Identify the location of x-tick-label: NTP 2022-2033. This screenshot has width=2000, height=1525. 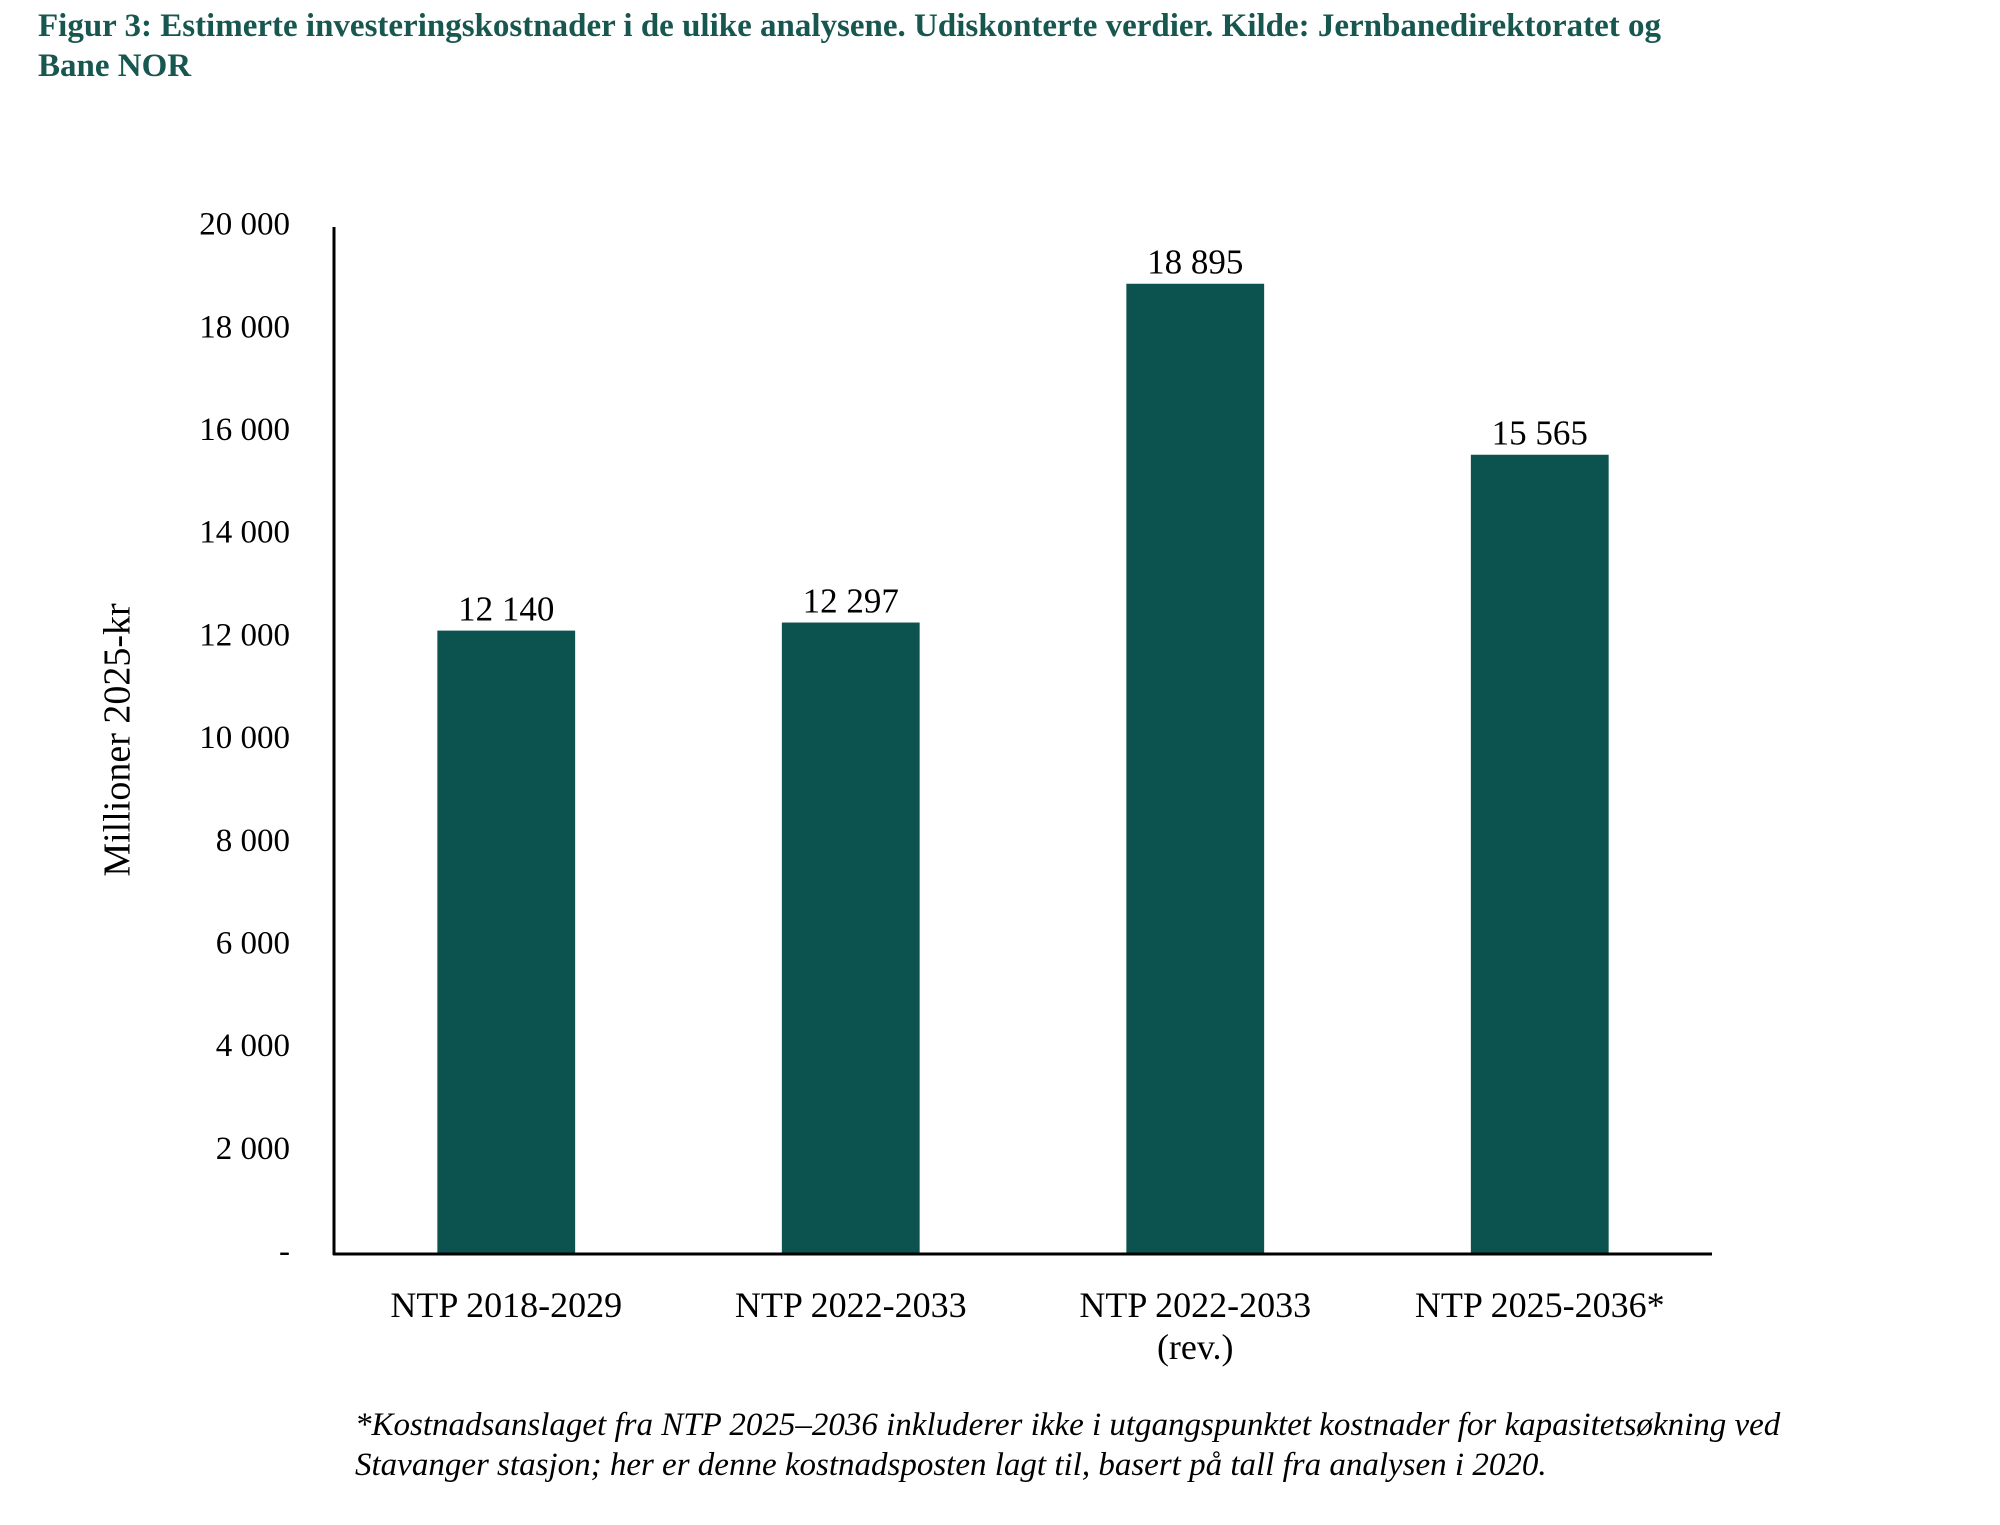
(850, 1305).